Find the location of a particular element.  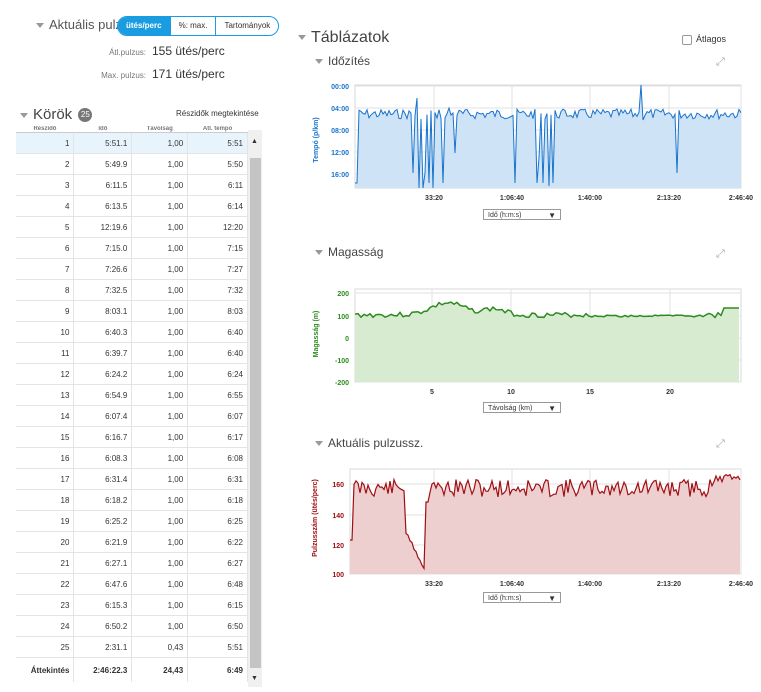

timing-x-axis-select: Idő (h:m:s) ▼ is located at coordinates (522, 214).